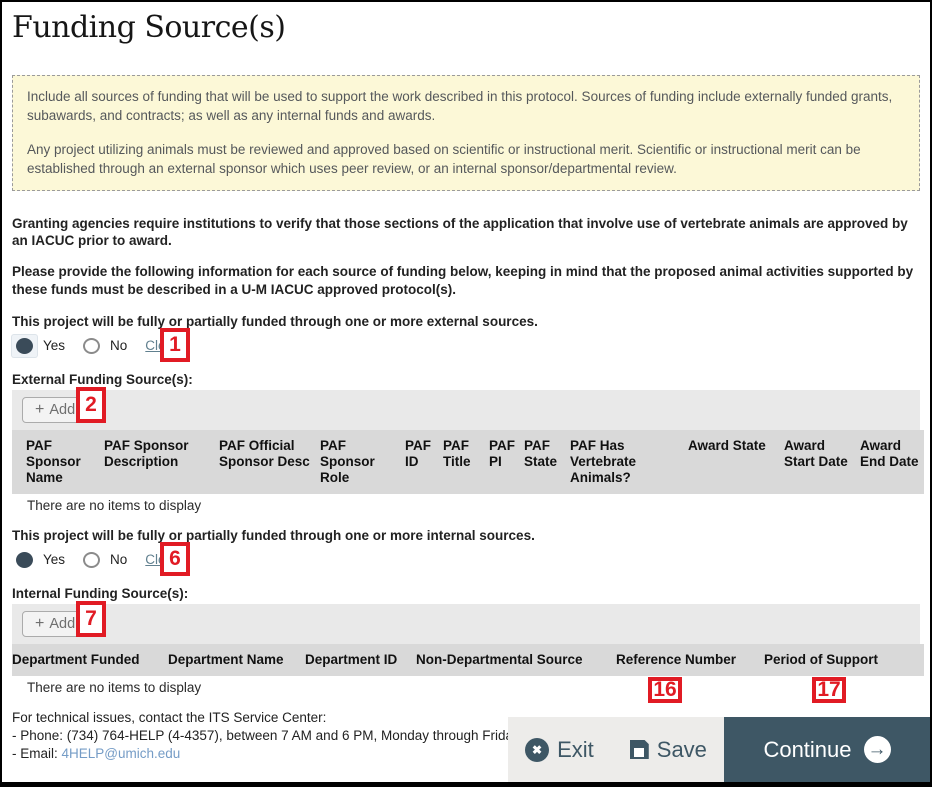 The height and width of the screenshot is (787, 932). I want to click on external-section-label: External Funding Source(s):, so click(102, 379).